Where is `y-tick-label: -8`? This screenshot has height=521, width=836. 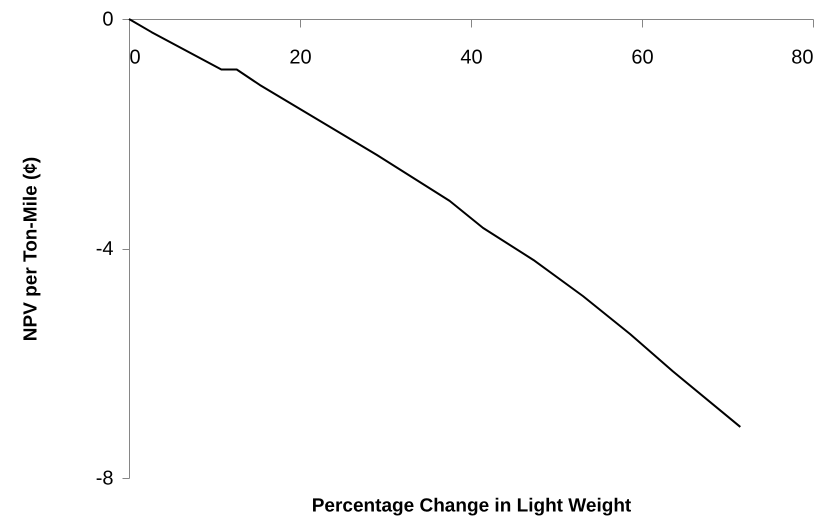
y-tick-label: -8 is located at coordinates (105, 479).